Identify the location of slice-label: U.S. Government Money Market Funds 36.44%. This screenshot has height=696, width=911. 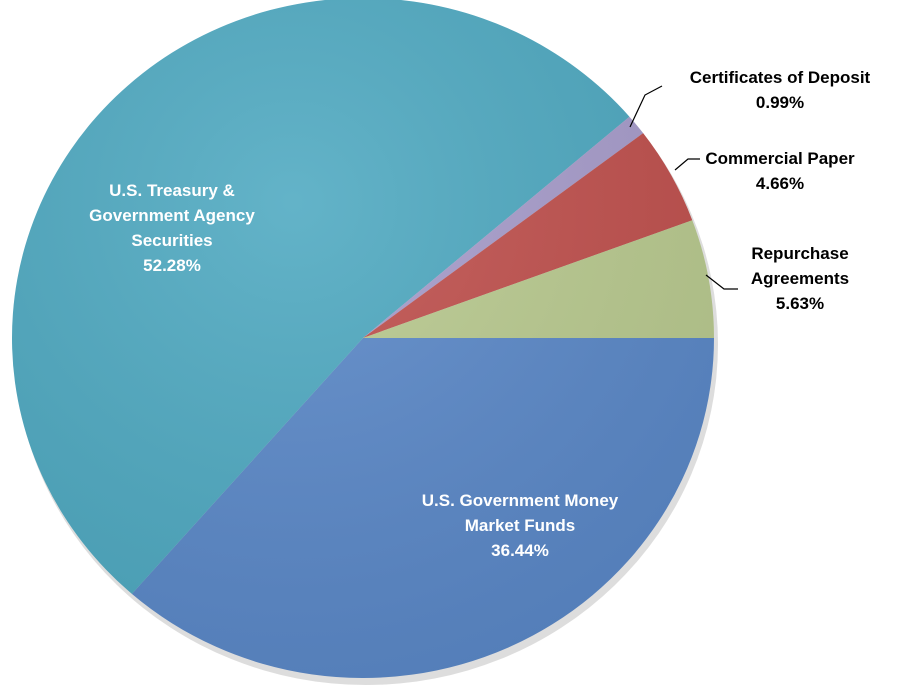
(520, 525).